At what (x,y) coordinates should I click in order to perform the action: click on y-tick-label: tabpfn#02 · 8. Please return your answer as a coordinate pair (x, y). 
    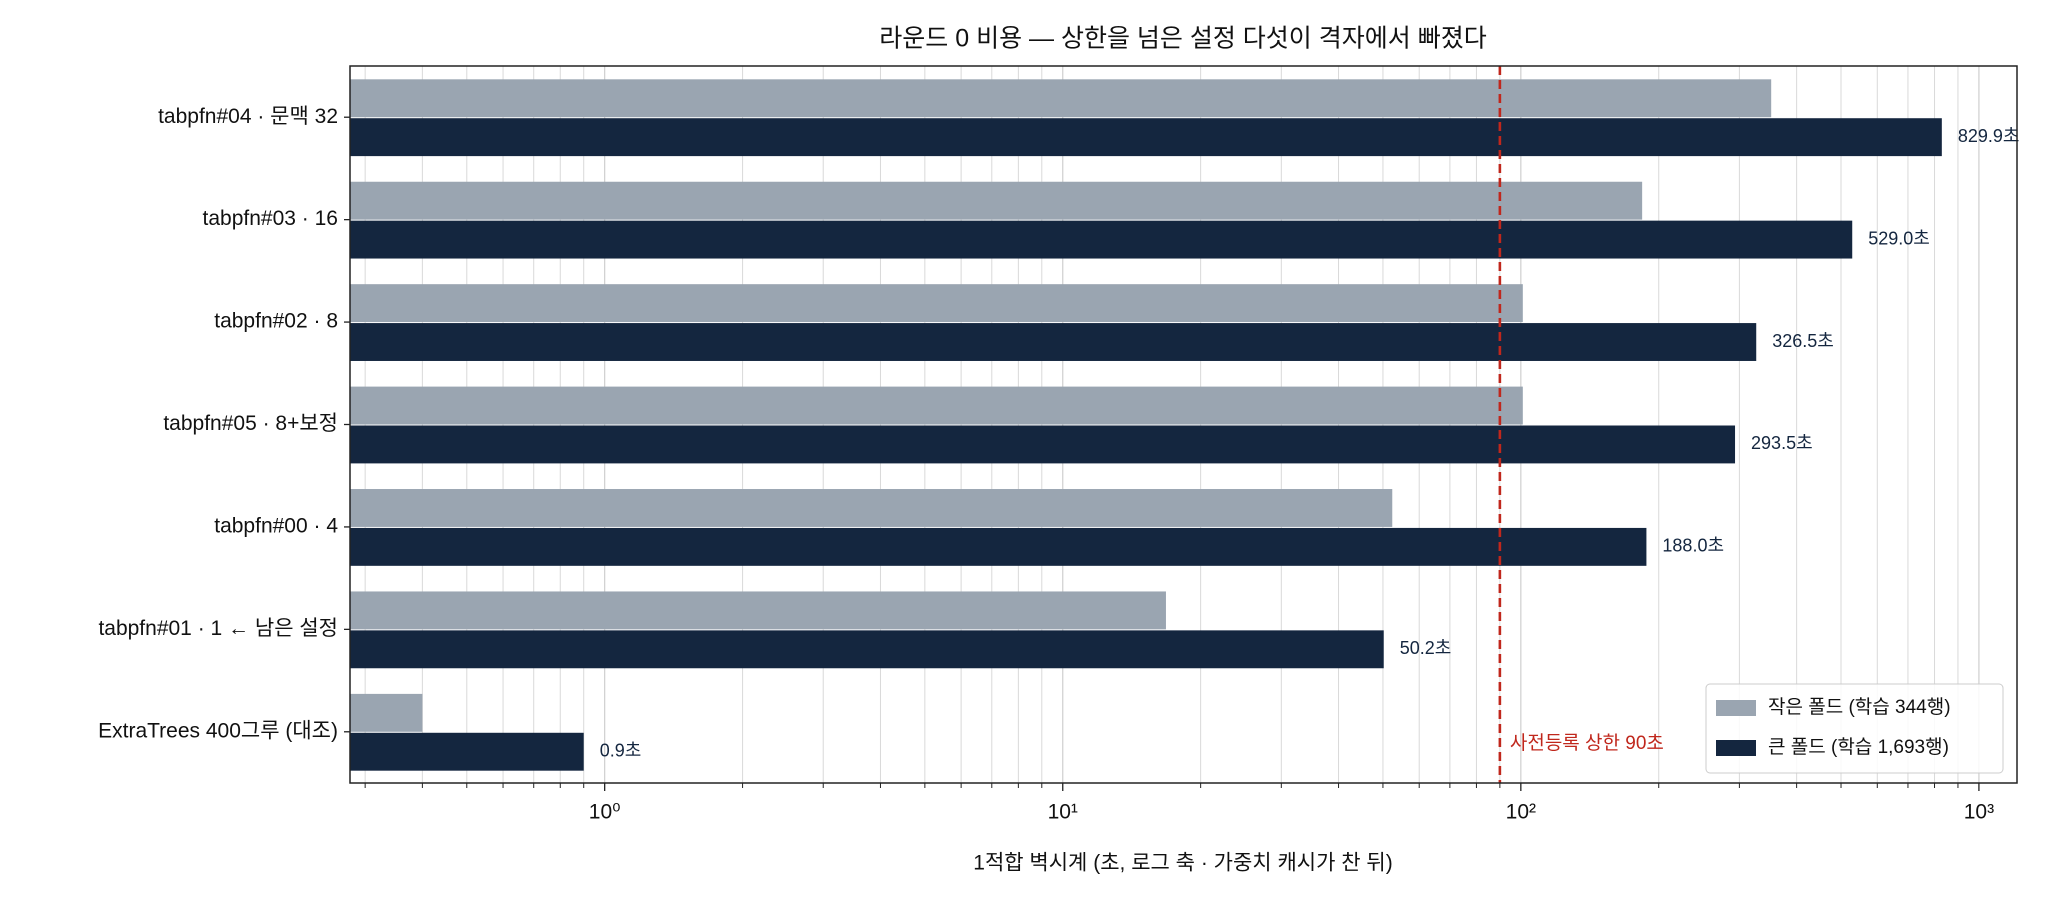
    Looking at the image, I should click on (276, 321).